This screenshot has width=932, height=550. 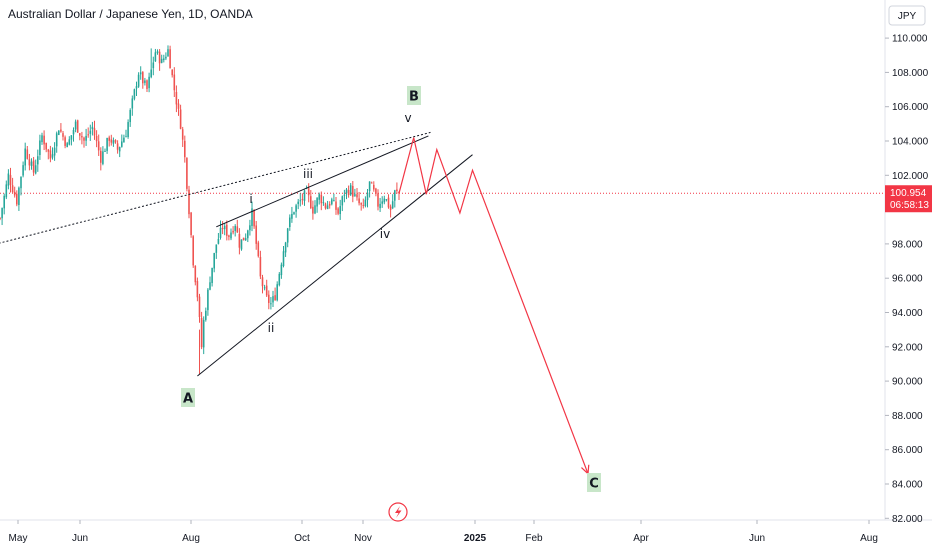 What do you see at coordinates (493, 305) in the screenshot?
I see `projection-path` at bounding box center [493, 305].